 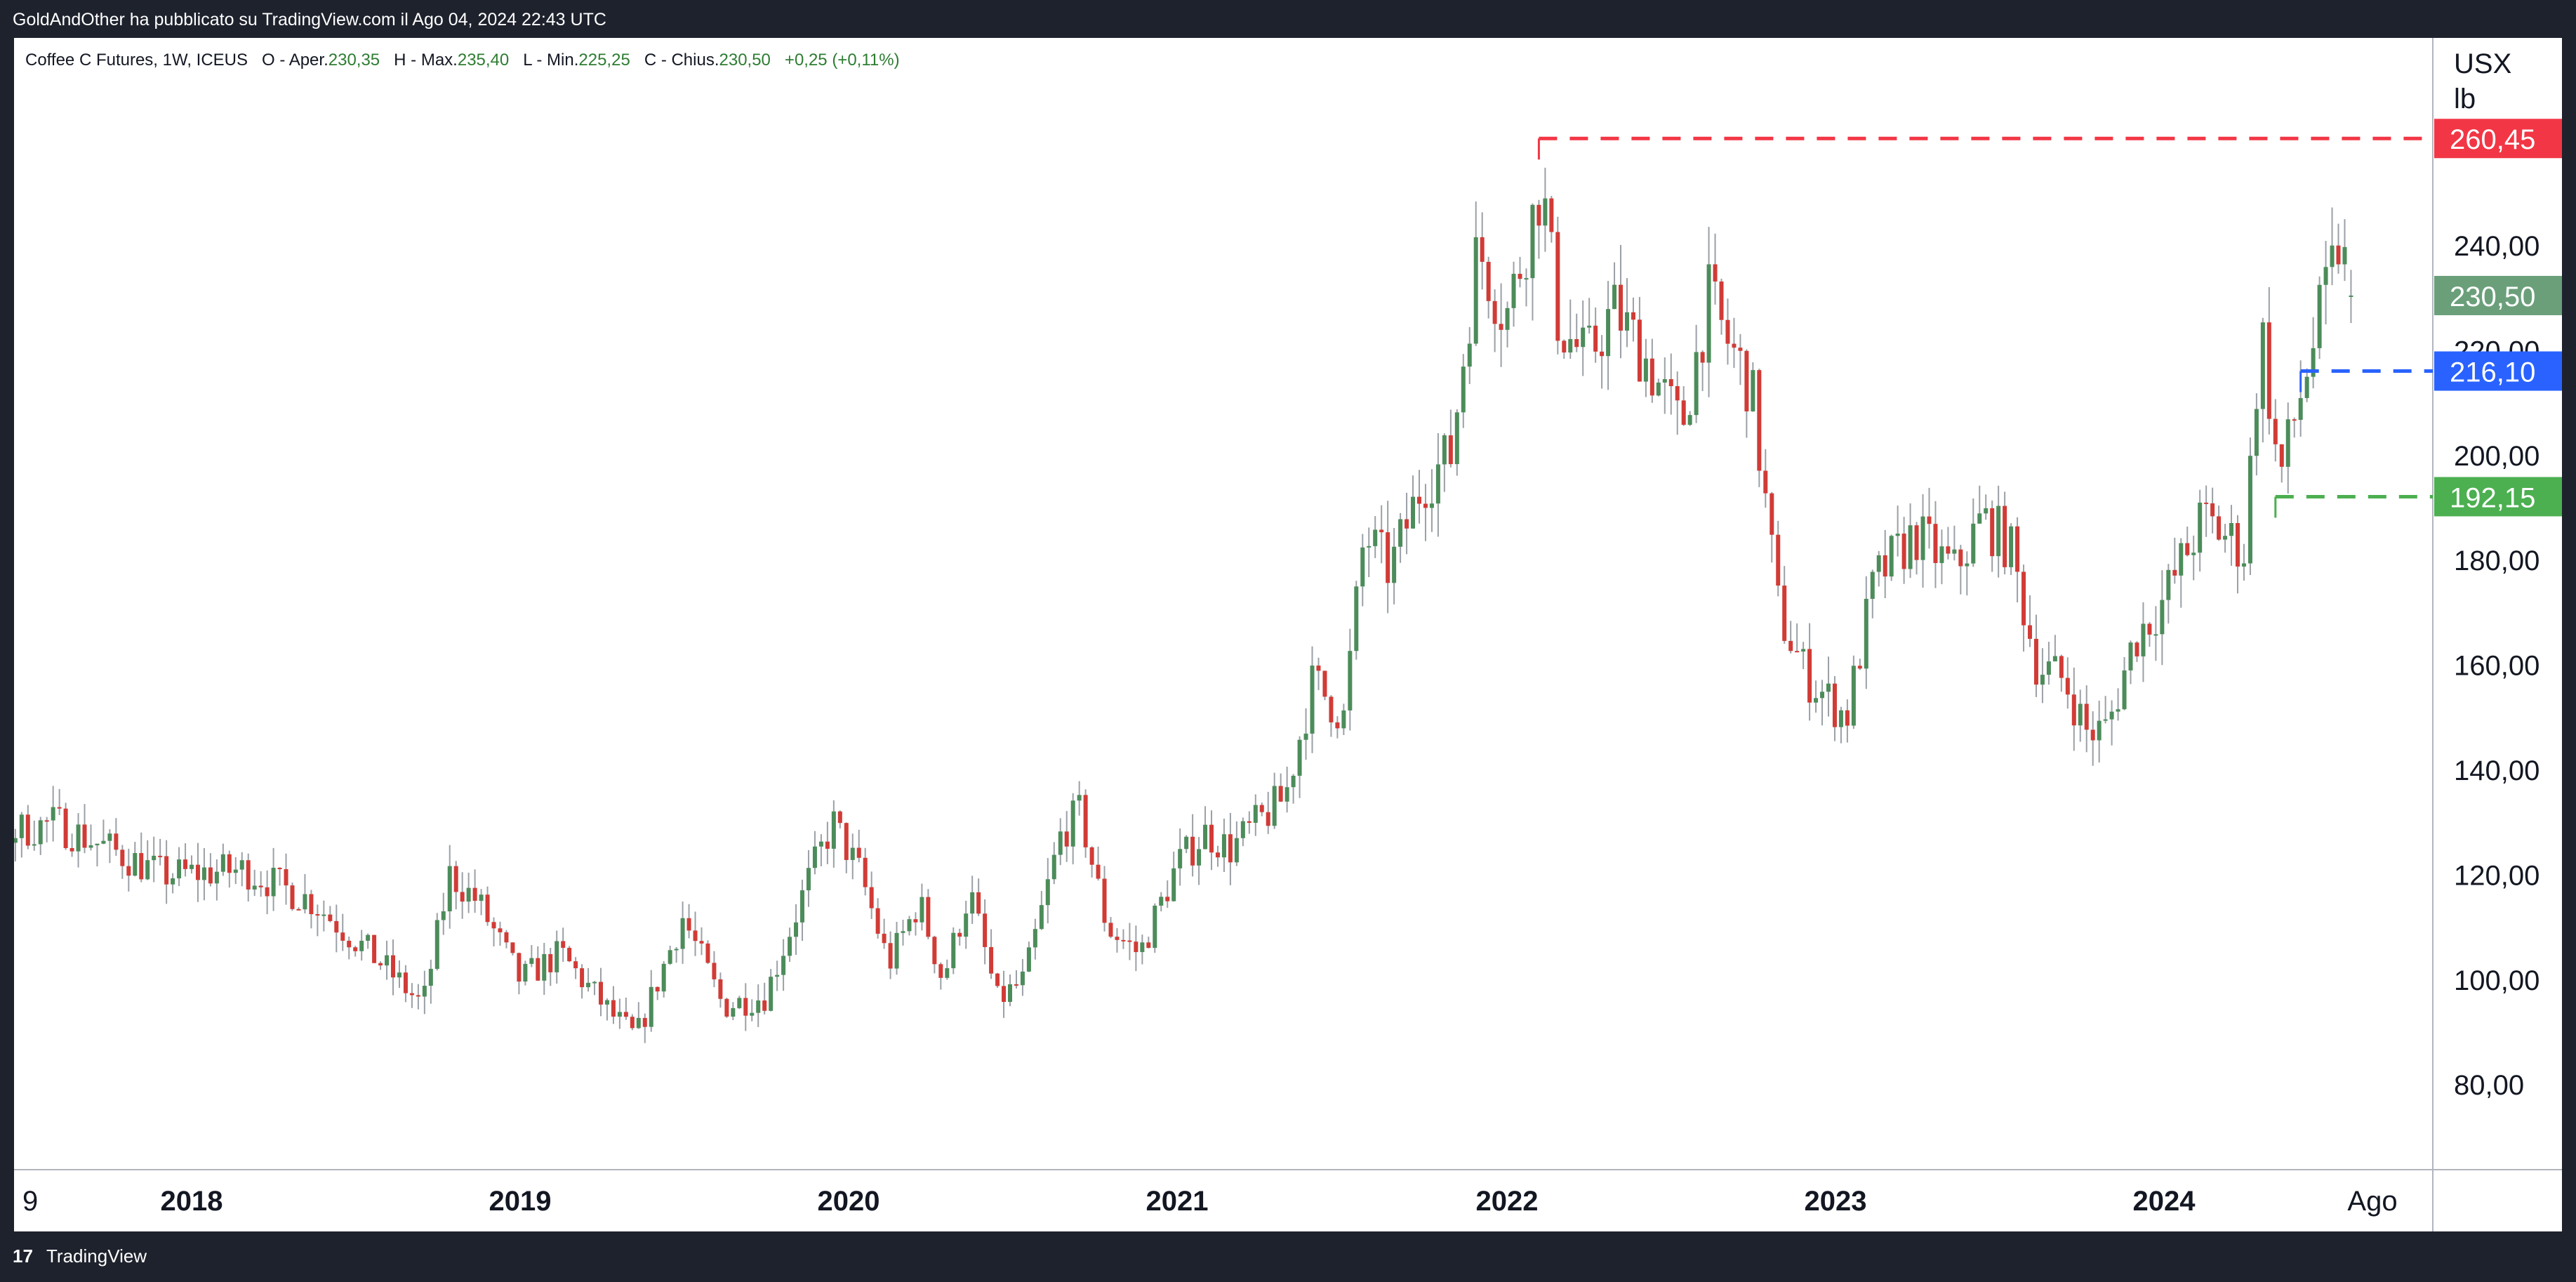 I want to click on x-tick-label: 2021, so click(x=1177, y=1201).